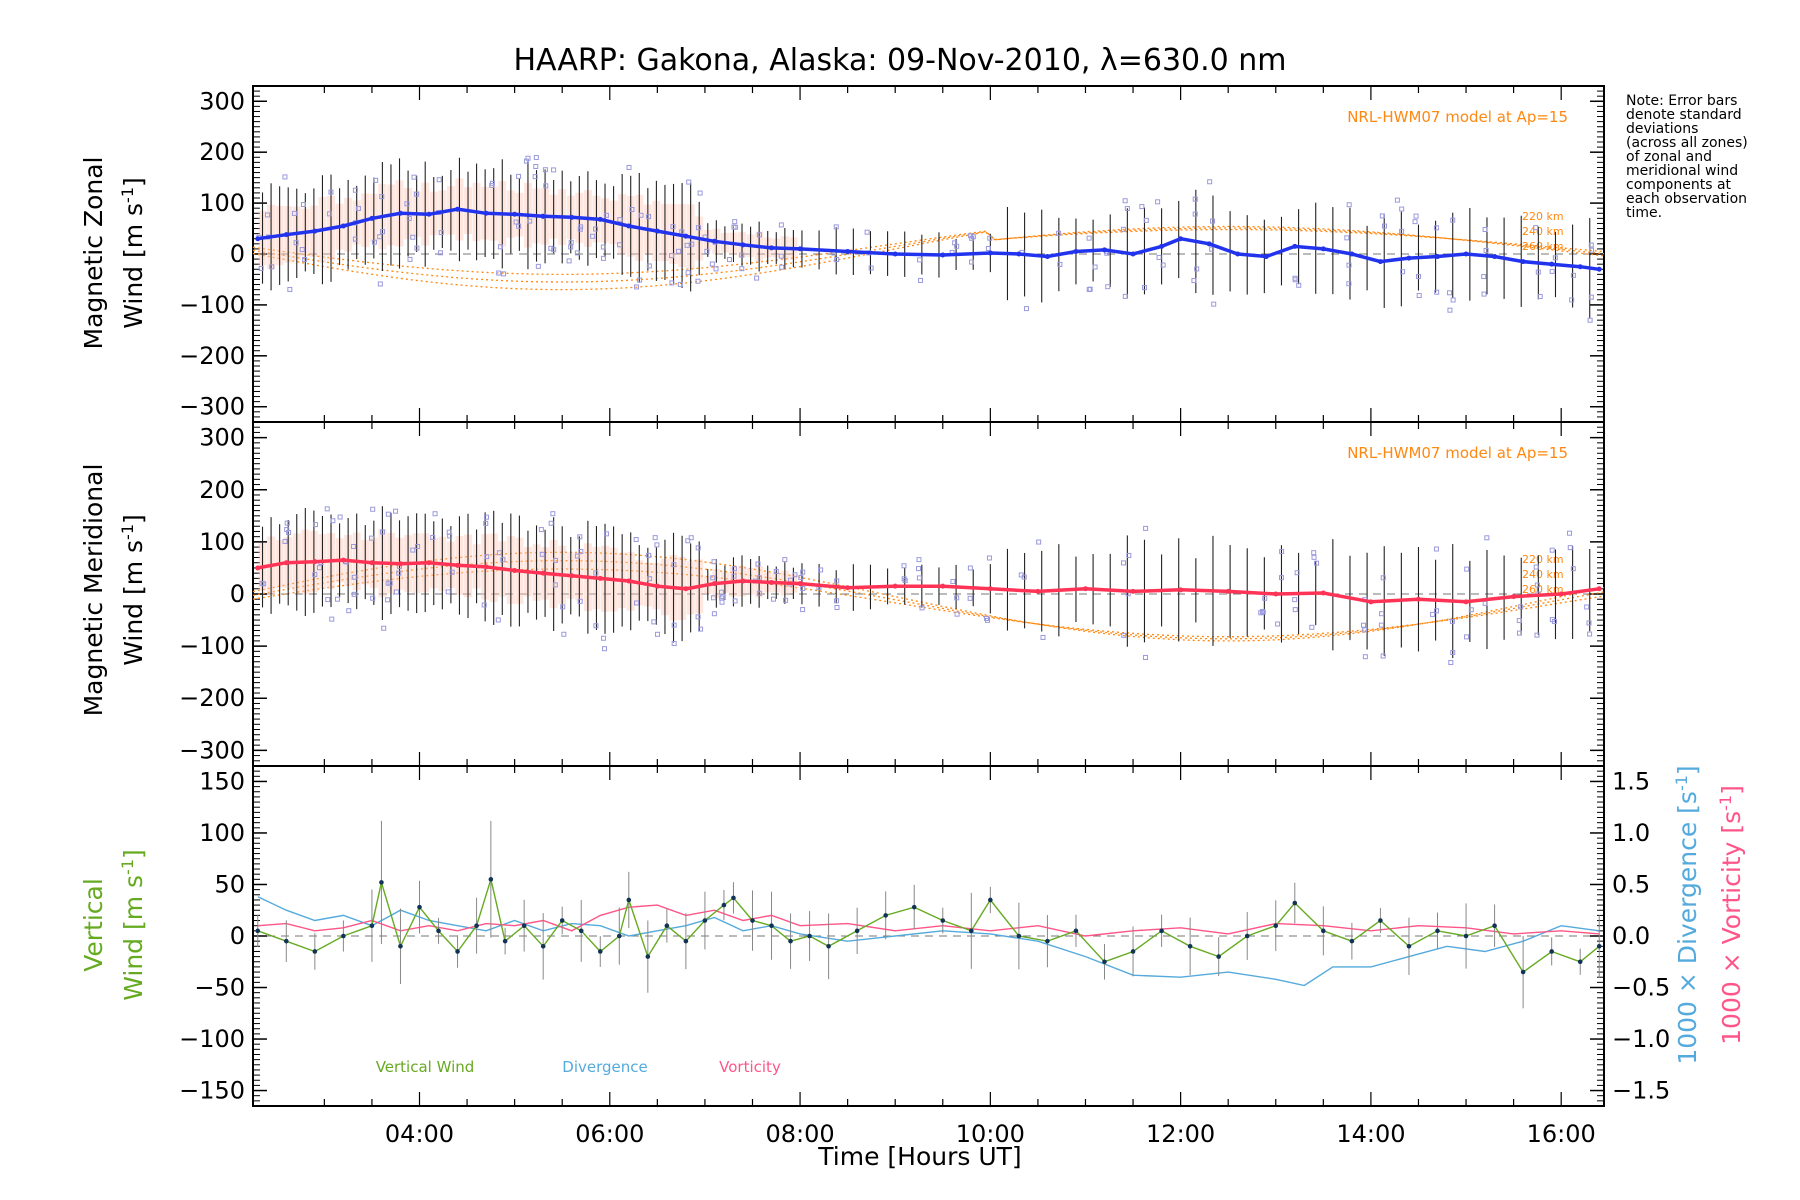 The height and width of the screenshot is (1200, 1800). I want to click on model-altitude-label: 220 km, so click(1543, 216).